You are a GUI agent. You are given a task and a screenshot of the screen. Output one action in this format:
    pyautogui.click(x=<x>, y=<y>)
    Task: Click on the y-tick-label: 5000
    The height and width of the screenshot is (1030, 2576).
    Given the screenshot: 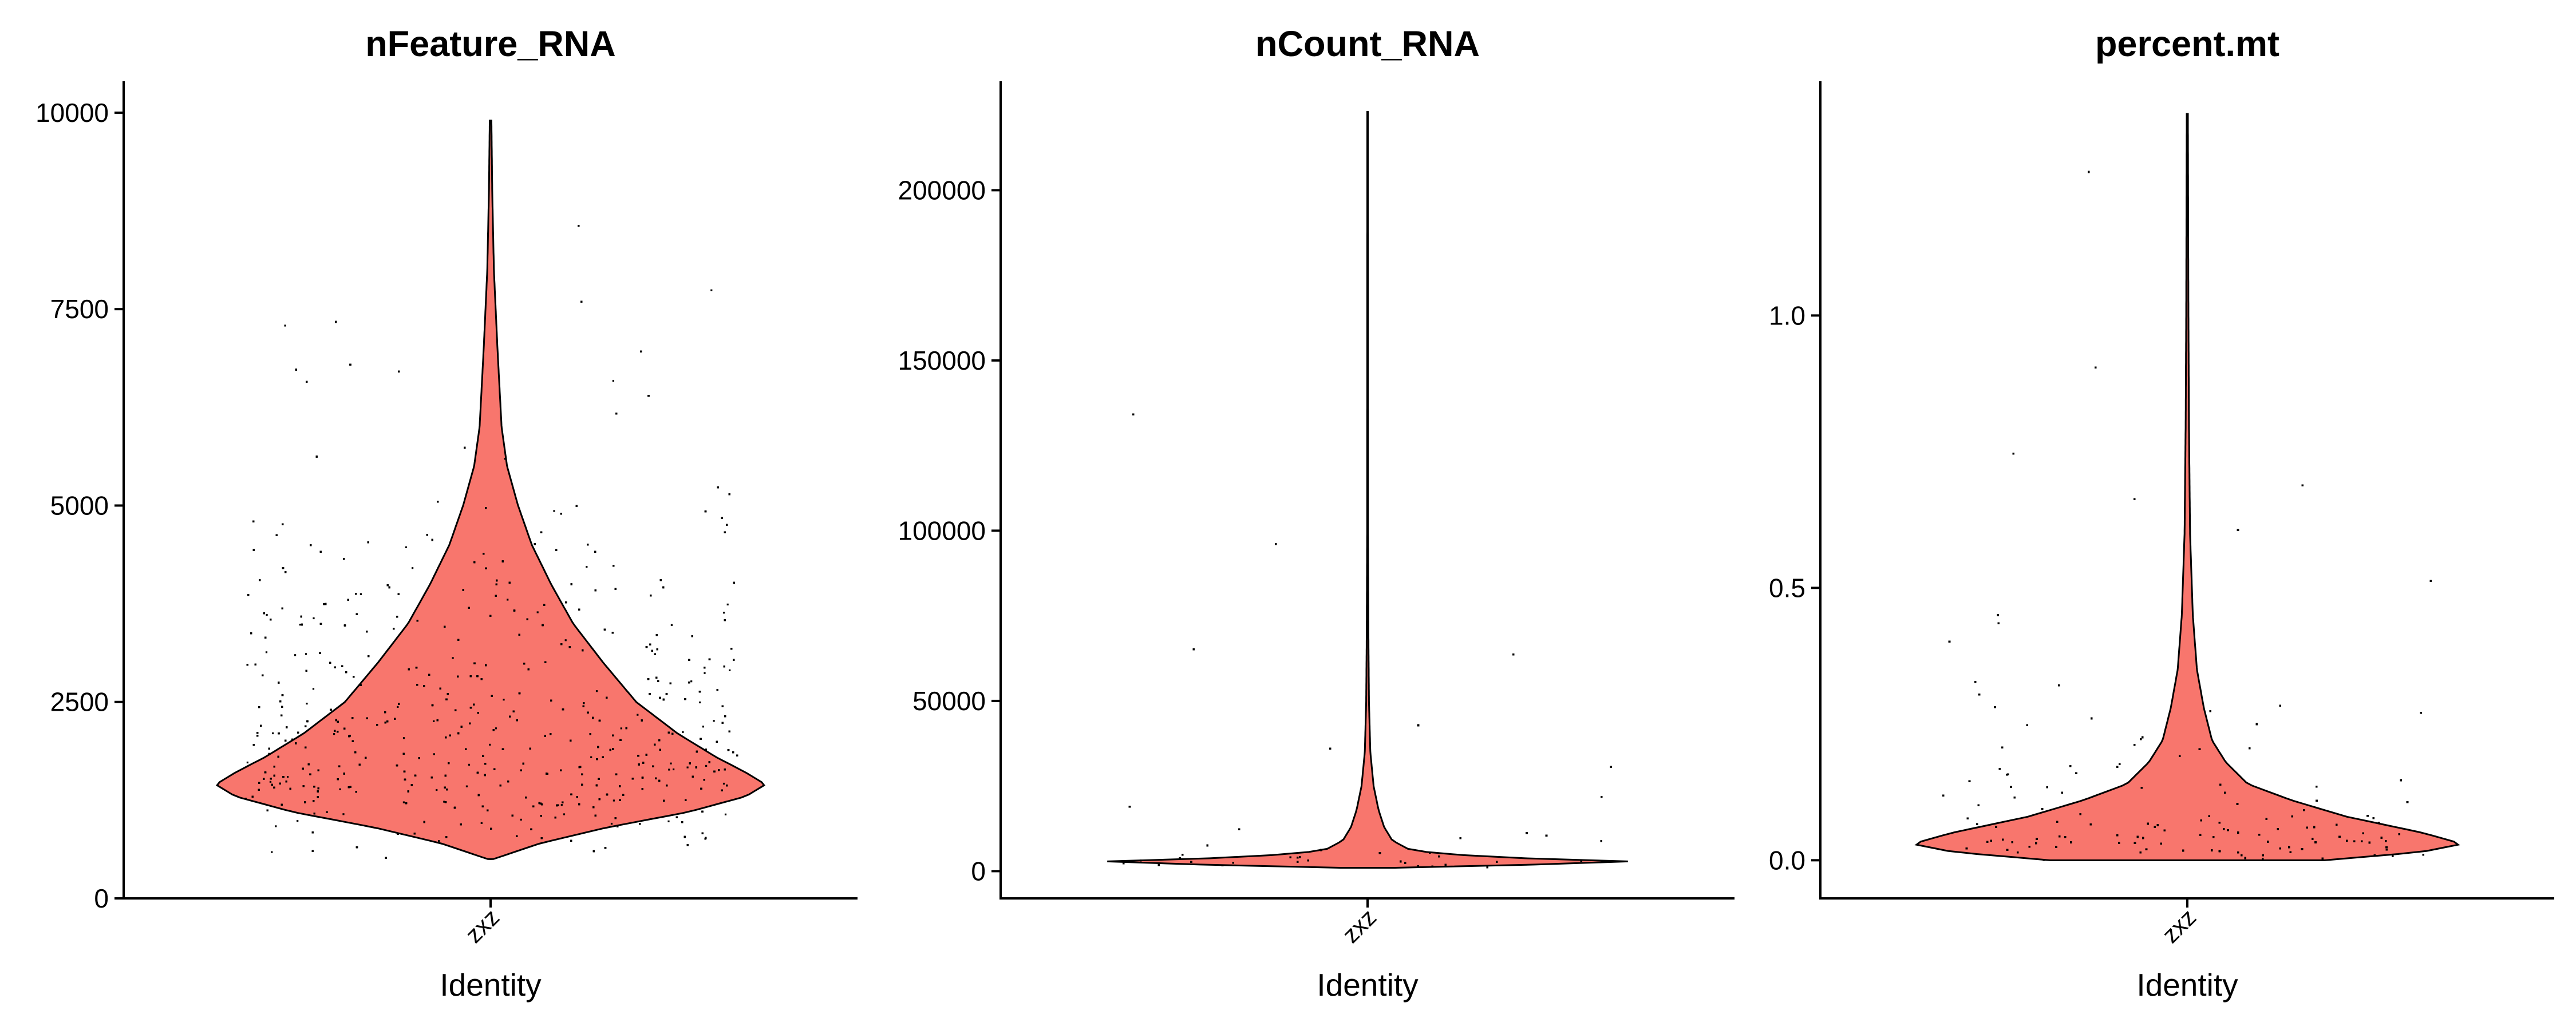 What is the action you would take?
    pyautogui.click(x=79, y=505)
    